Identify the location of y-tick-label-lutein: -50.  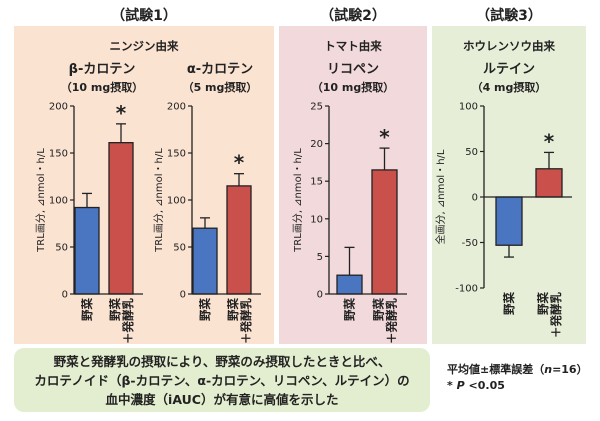
(470, 243).